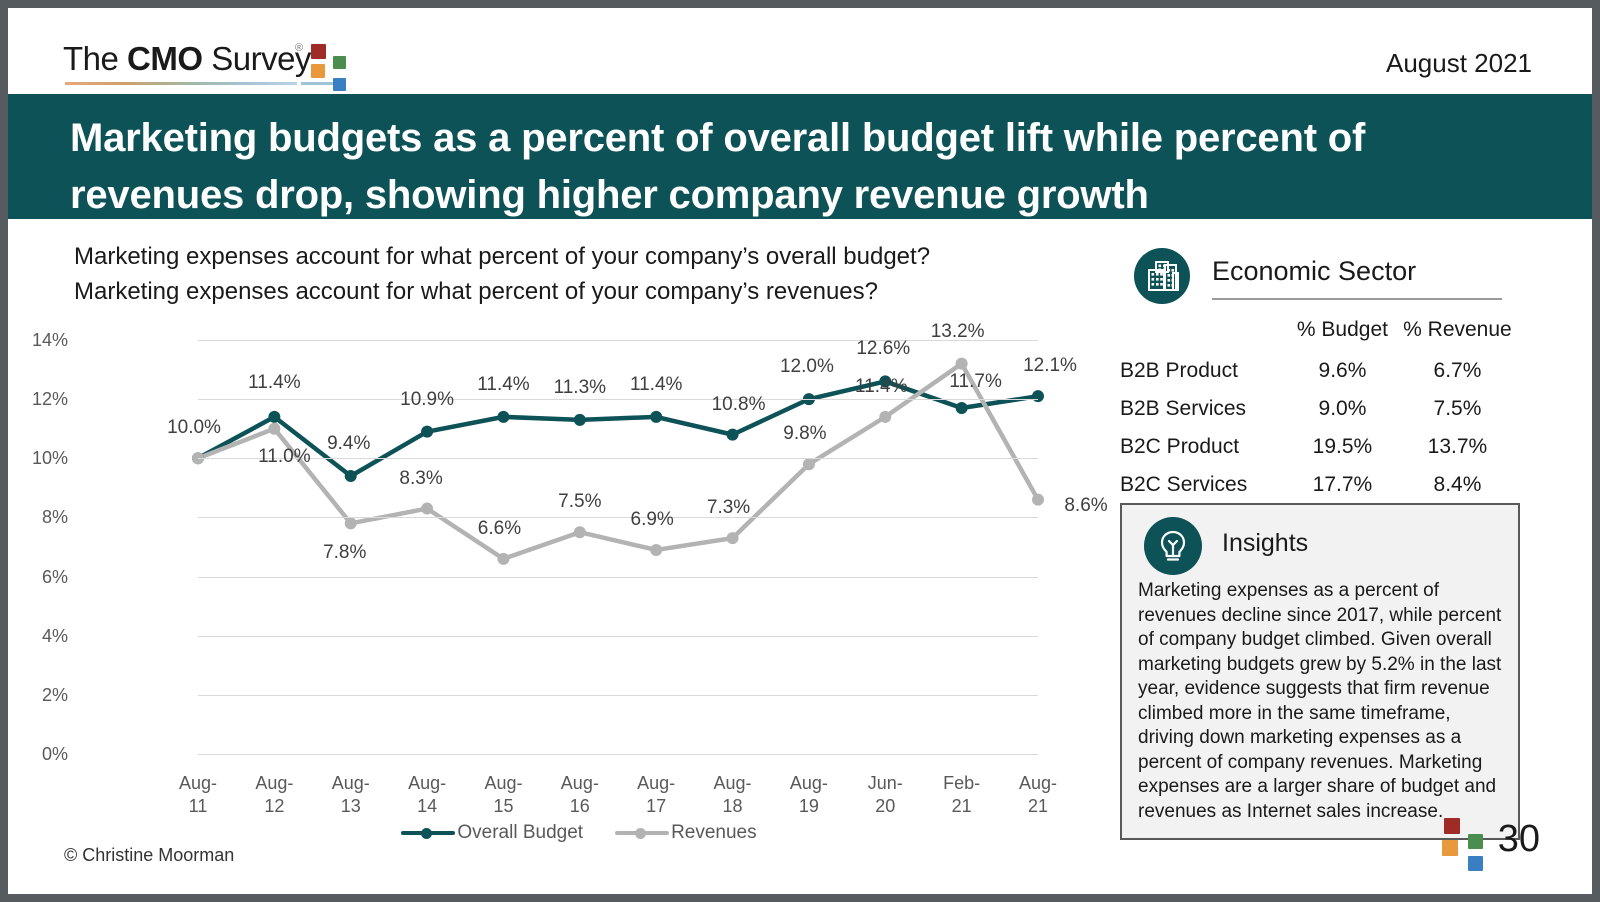  Describe the element at coordinates (284, 456) in the screenshot. I see `data-point-label: 11.0%` at that location.